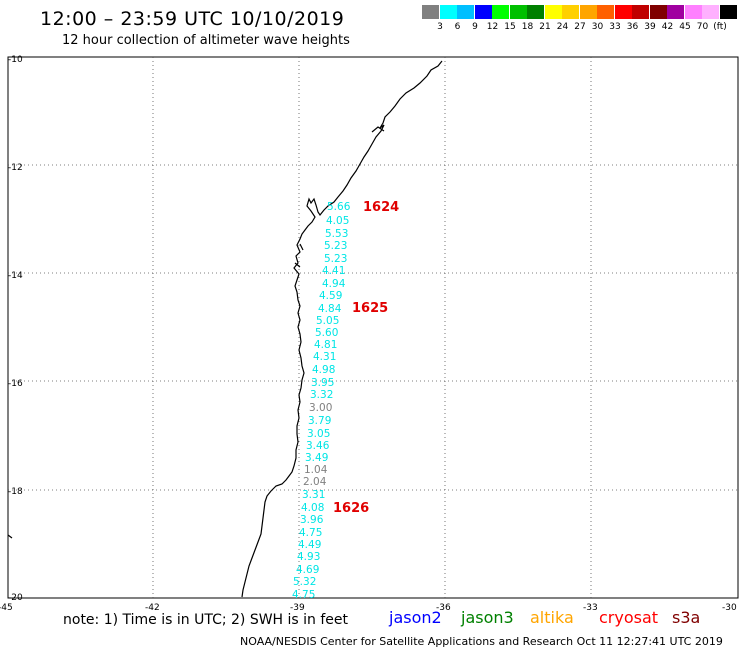 The height and width of the screenshot is (650, 740). I want to click on wave-height-value: 3.49, so click(317, 458).